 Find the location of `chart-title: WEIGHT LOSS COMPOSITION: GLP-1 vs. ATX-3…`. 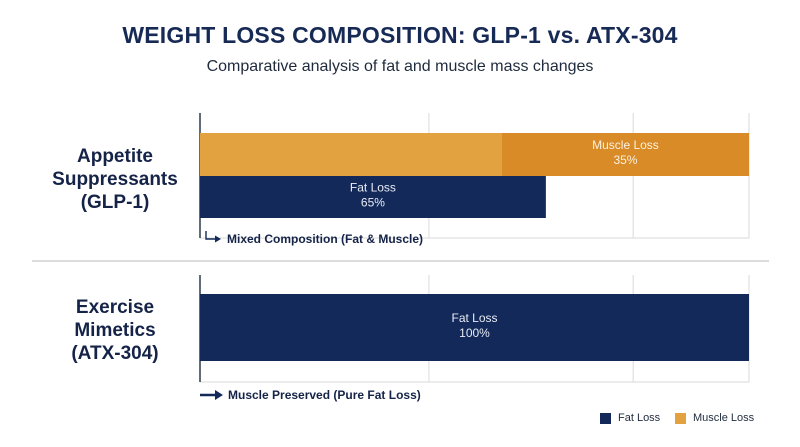

chart-title: WEIGHT LOSS COMPOSITION: GLP-1 vs. ATX-3… is located at coordinates (400, 35).